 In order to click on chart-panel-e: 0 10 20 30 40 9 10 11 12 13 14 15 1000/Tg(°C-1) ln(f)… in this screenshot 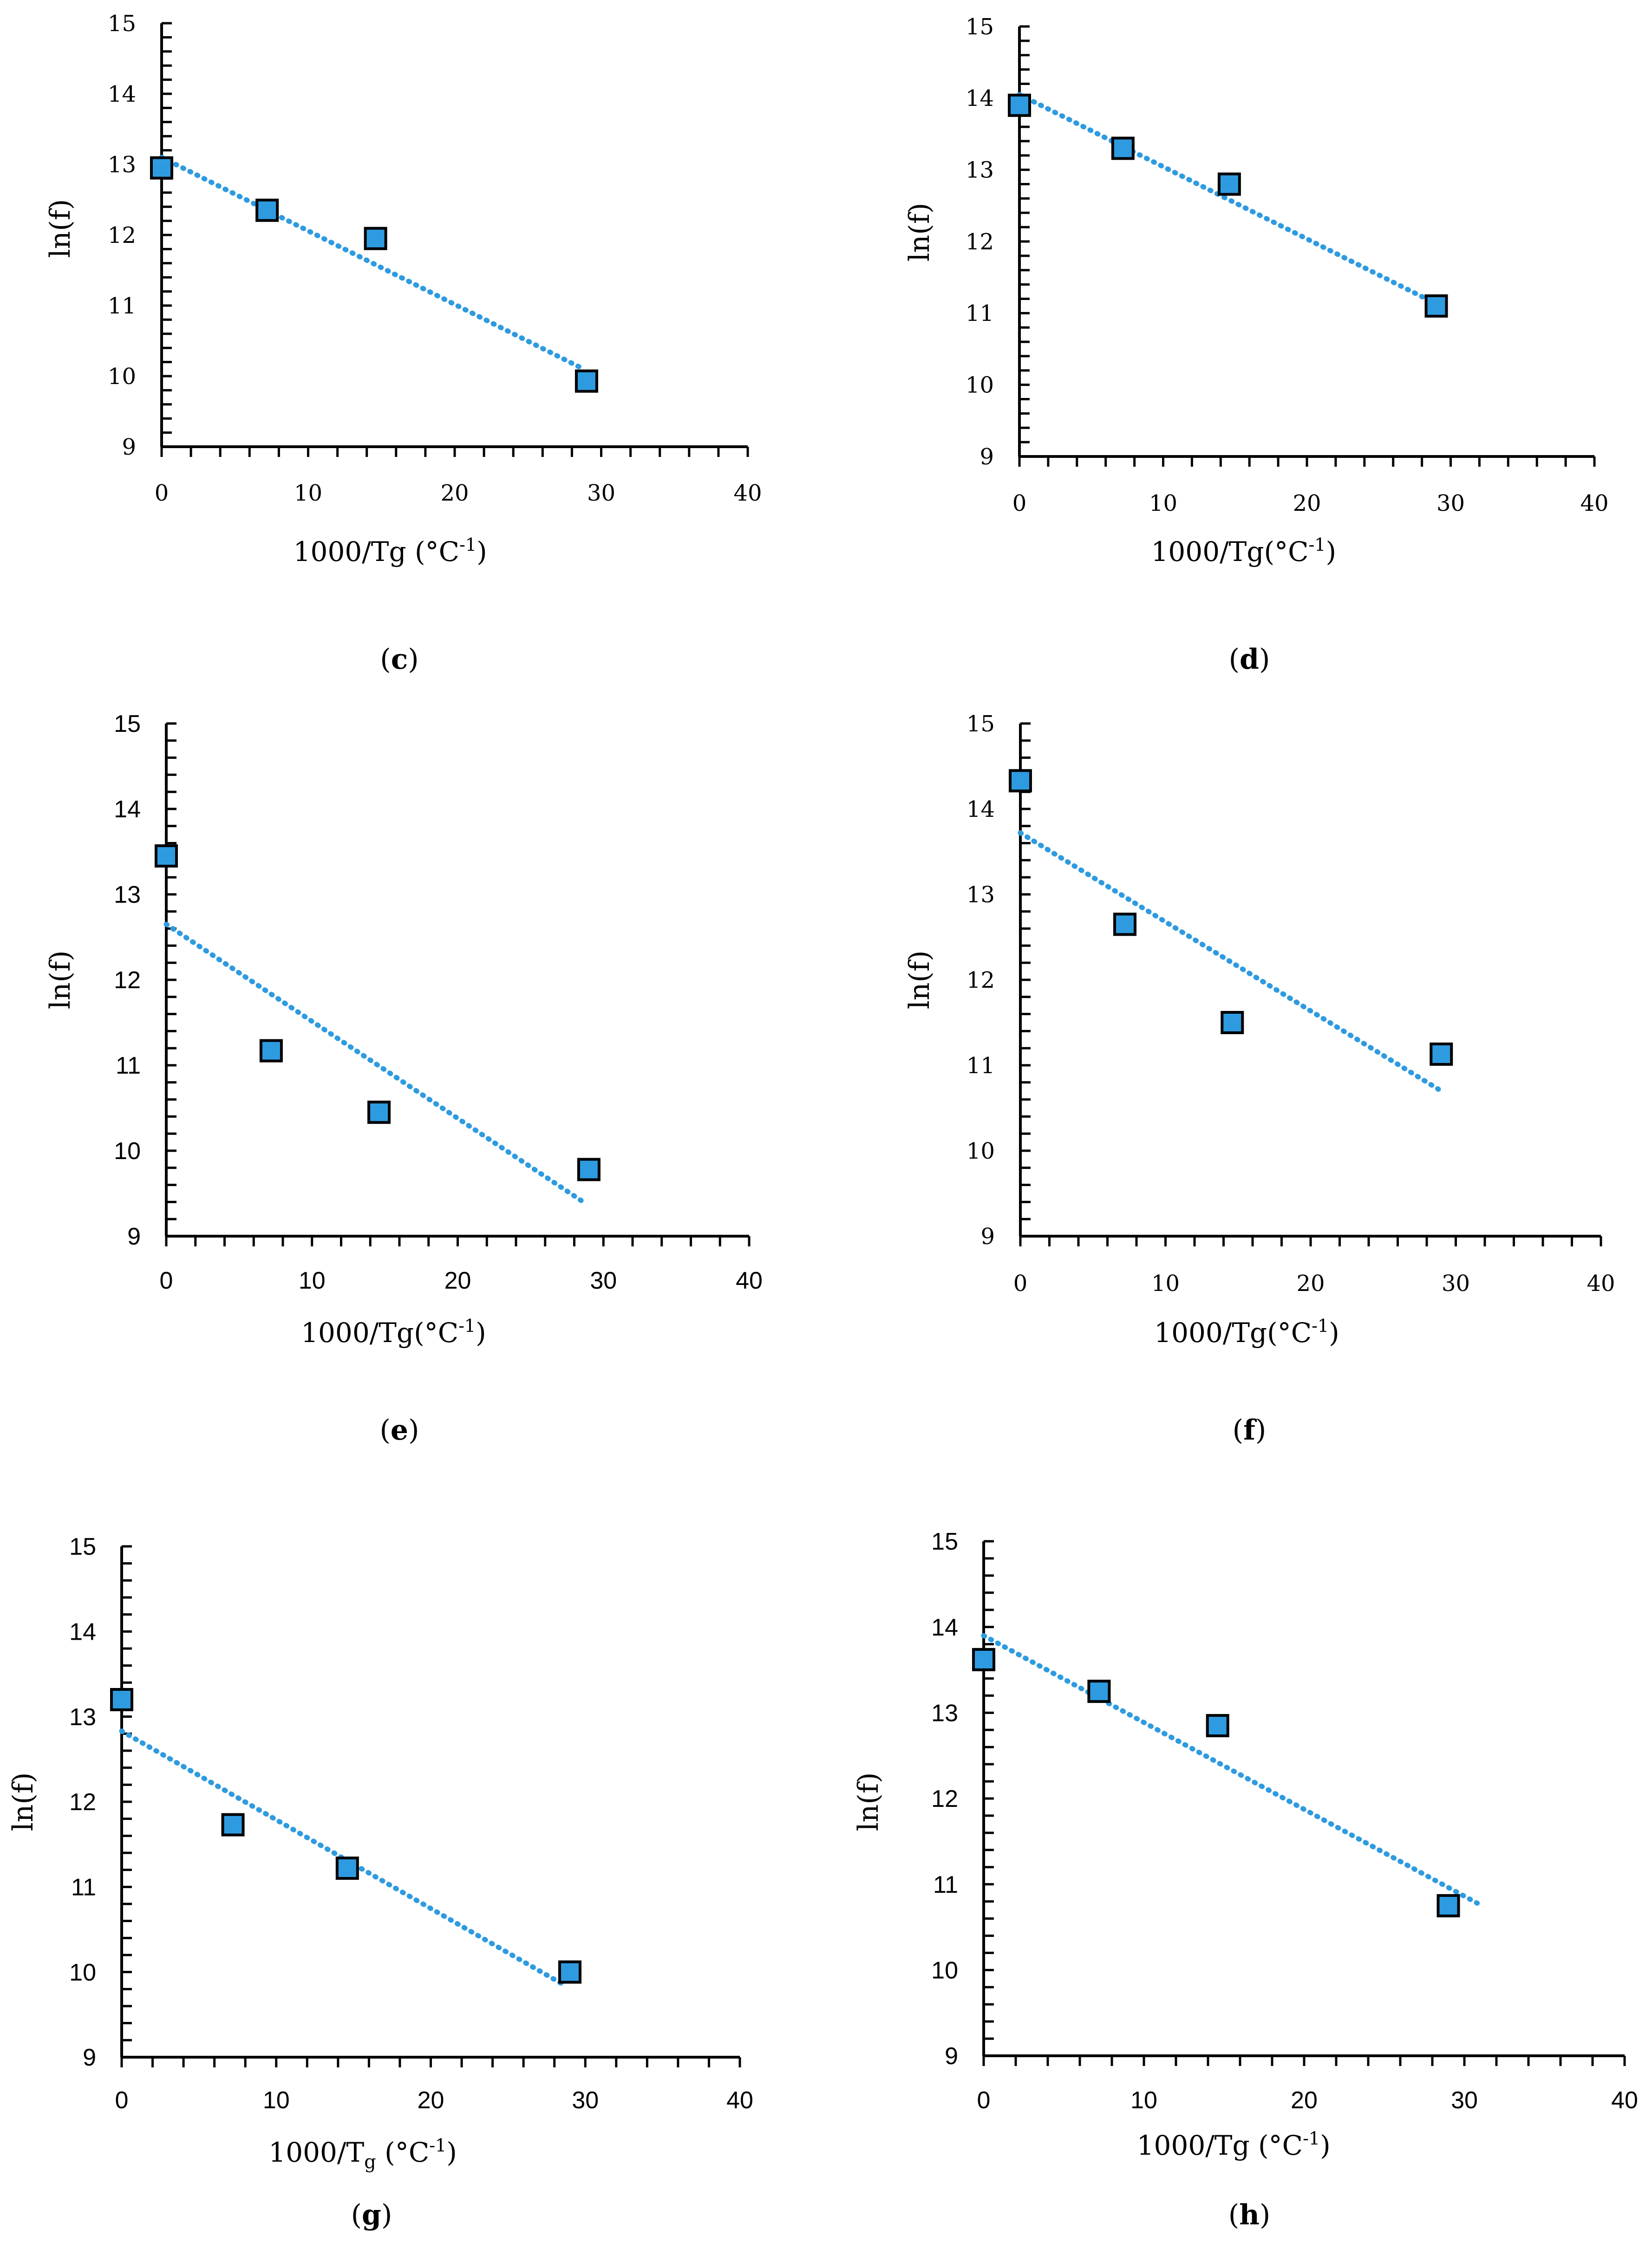, I will do `click(403, 1078)`.